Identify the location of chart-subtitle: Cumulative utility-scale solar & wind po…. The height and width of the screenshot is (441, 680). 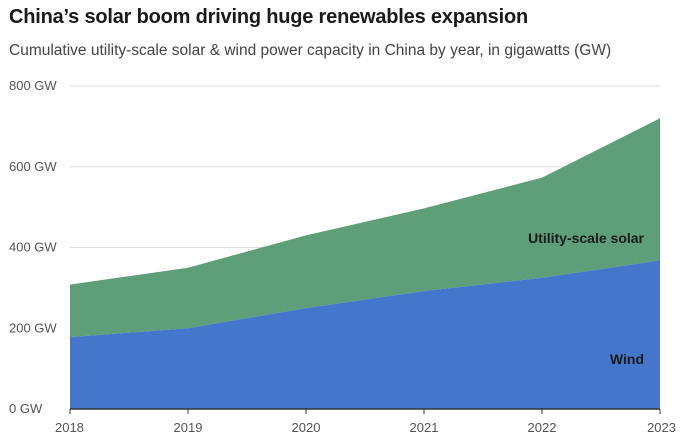
(310, 50).